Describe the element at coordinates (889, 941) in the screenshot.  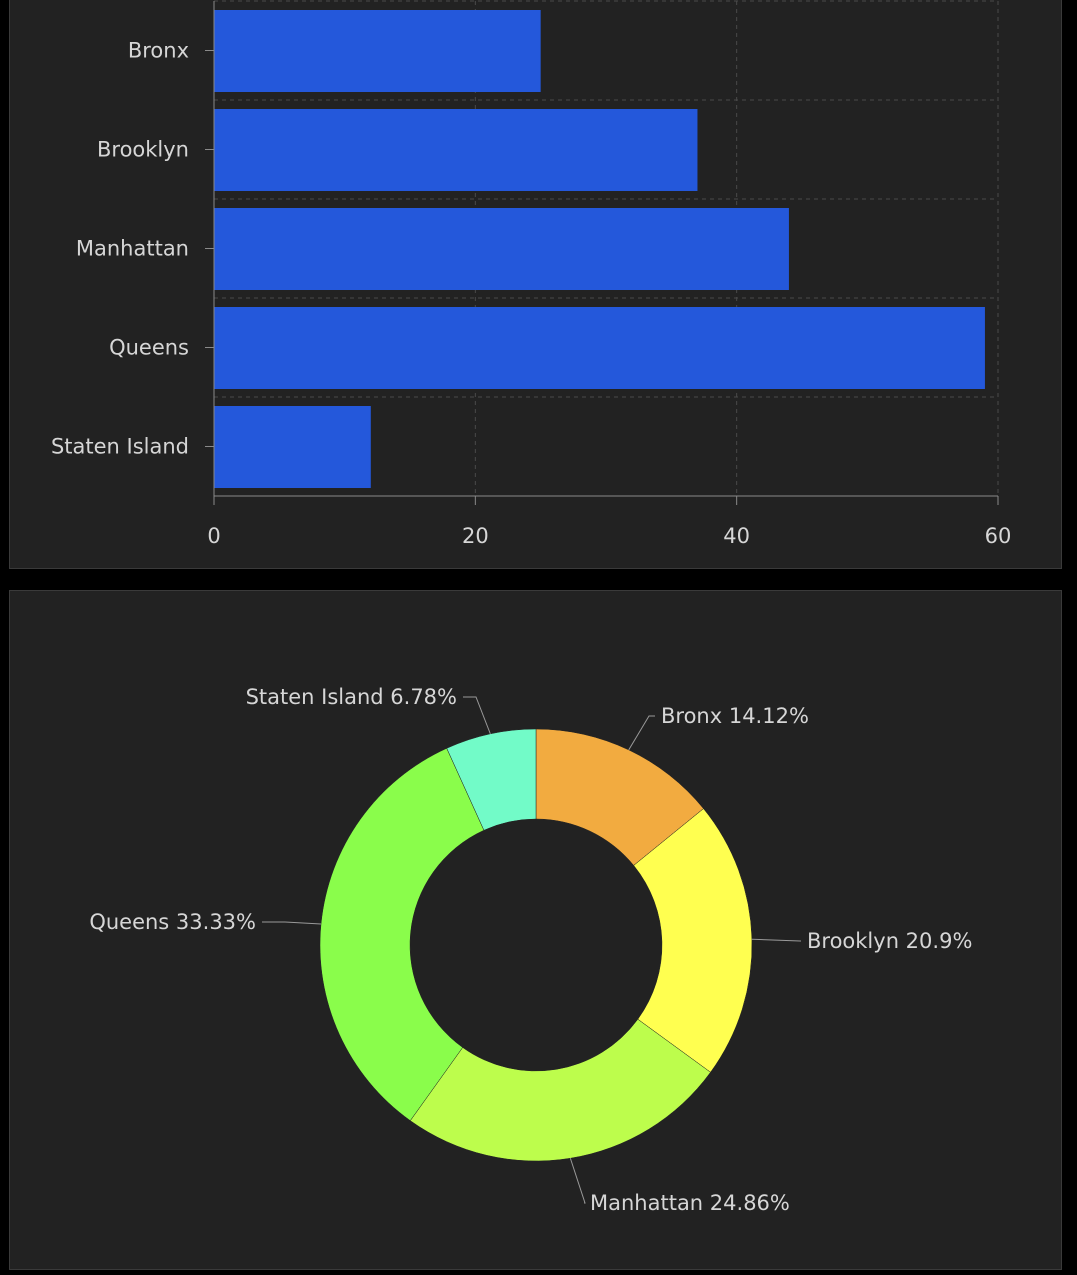
I see `slice-label-brooklyn: Brooklyn 20.9%` at that location.